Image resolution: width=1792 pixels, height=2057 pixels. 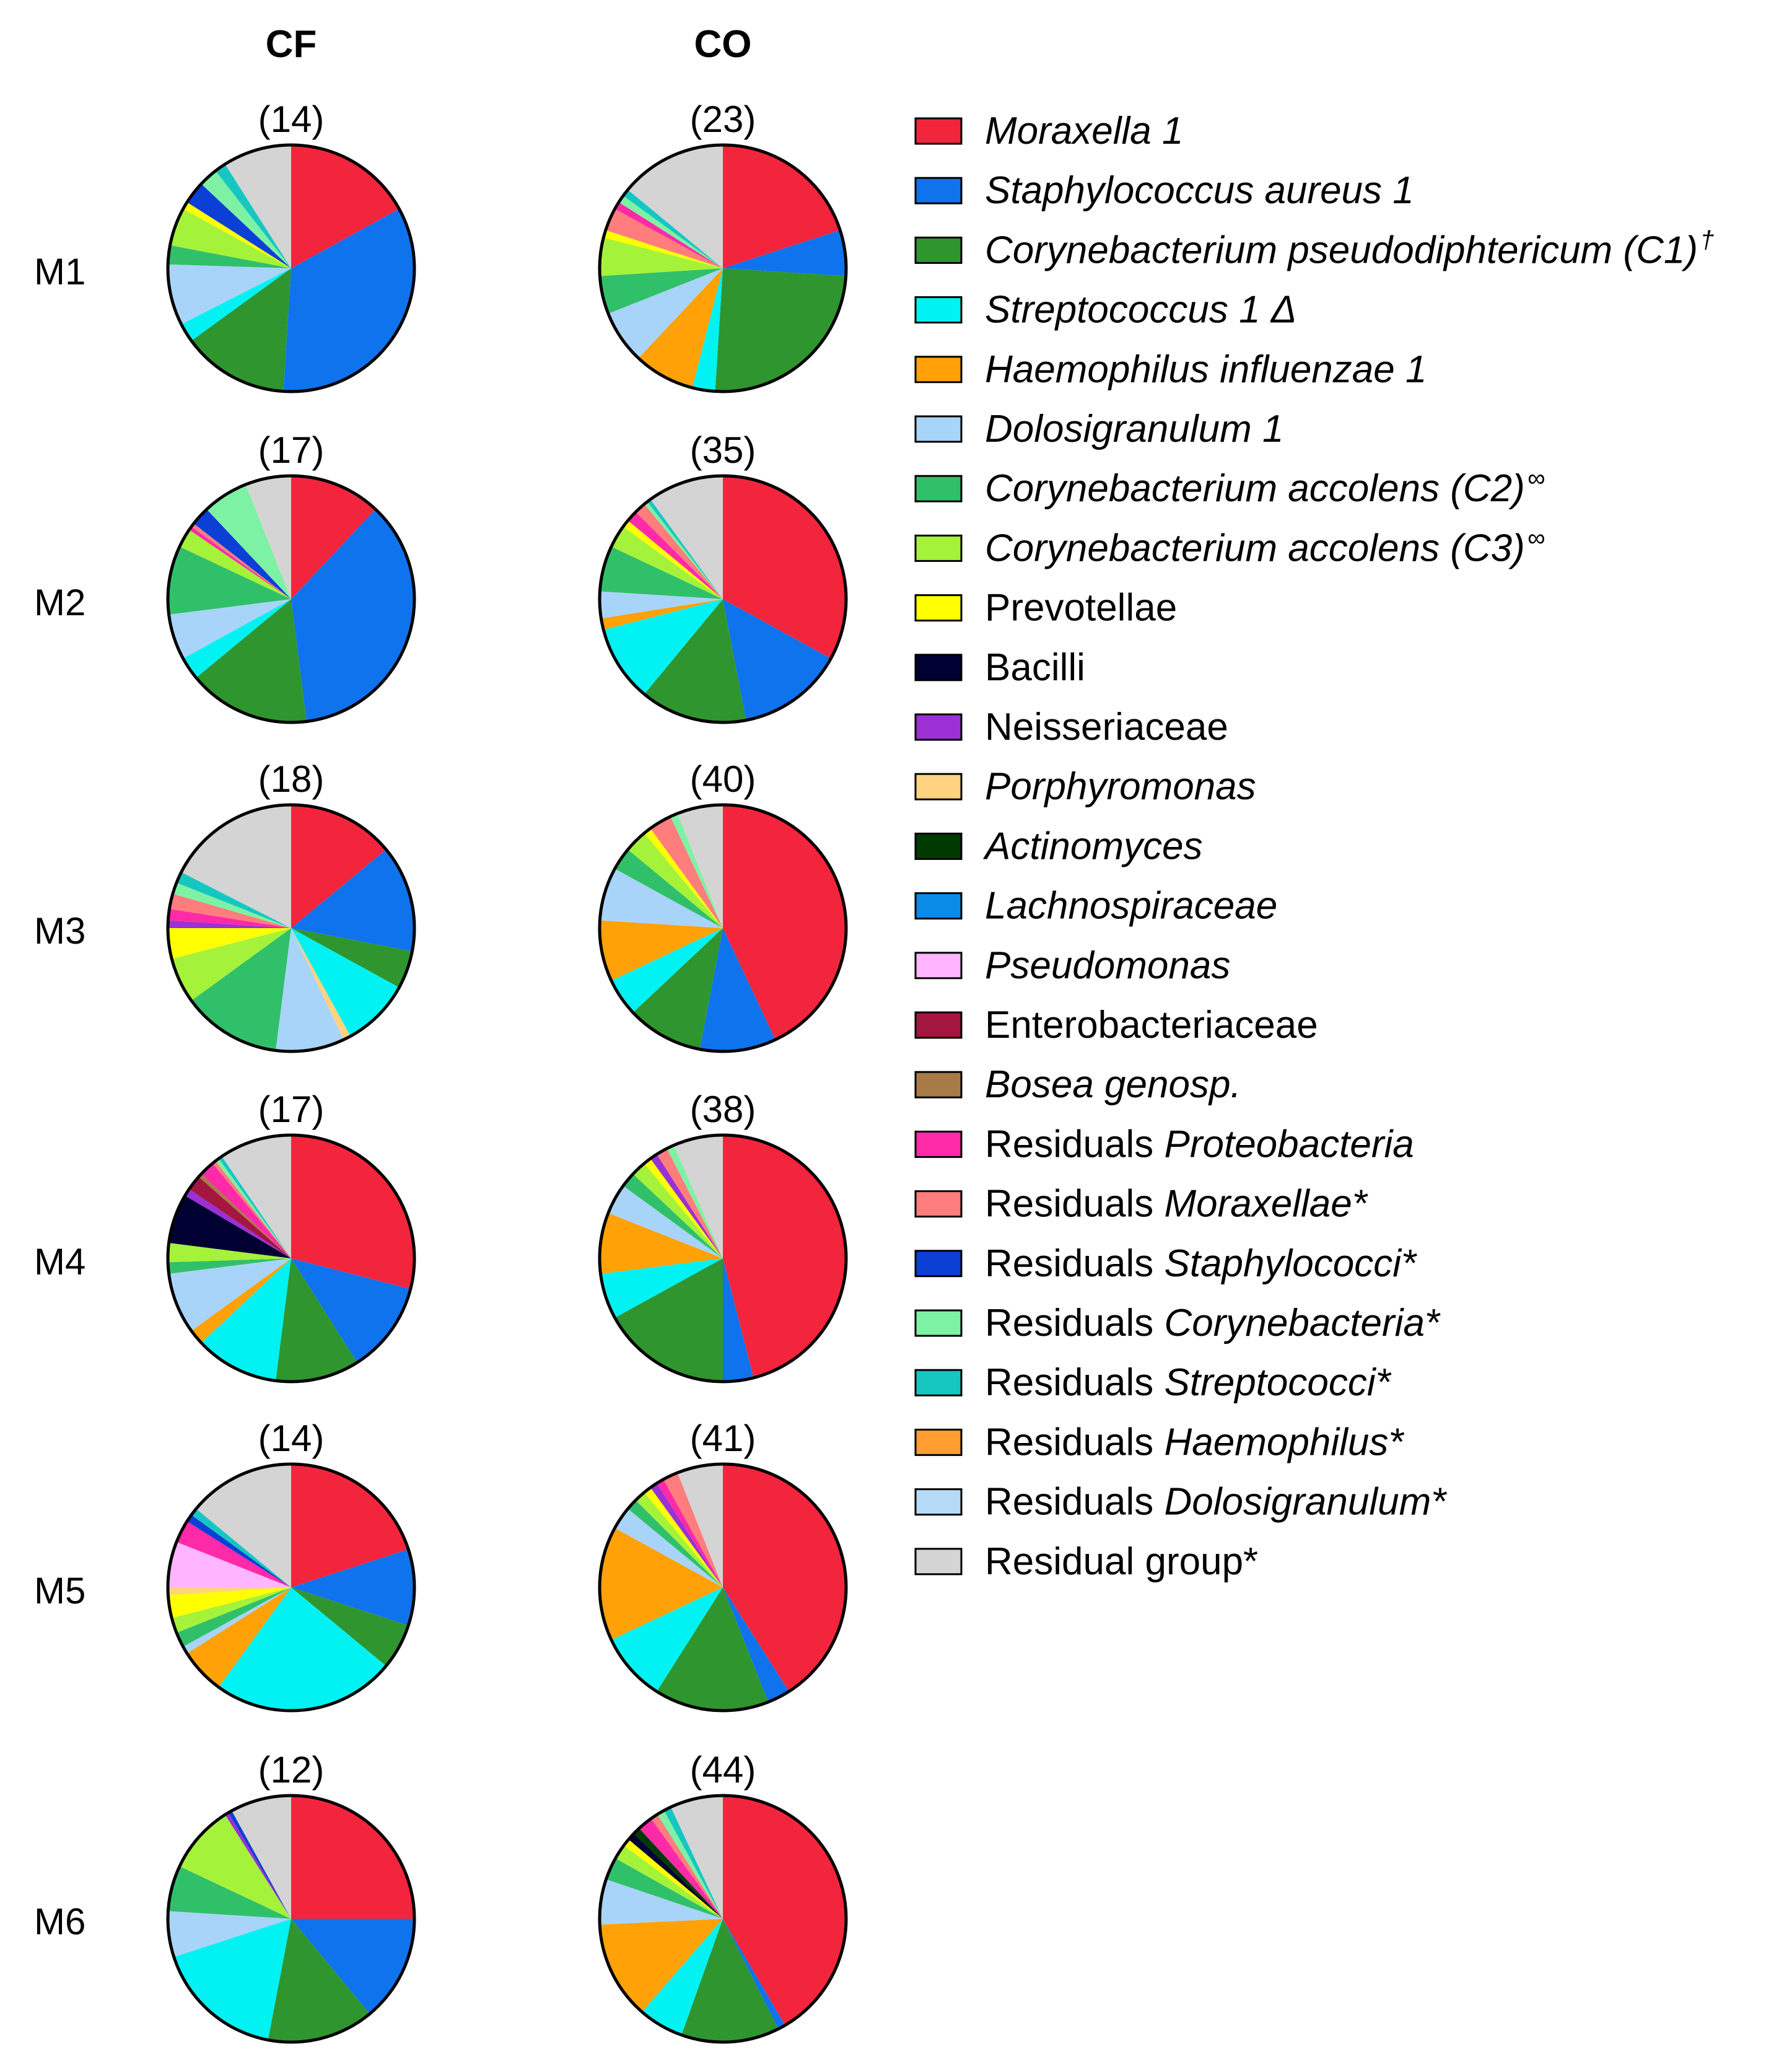 What do you see at coordinates (1048, 131) in the screenshot?
I see `legend-item-moraxella-1: Moraxella 1` at bounding box center [1048, 131].